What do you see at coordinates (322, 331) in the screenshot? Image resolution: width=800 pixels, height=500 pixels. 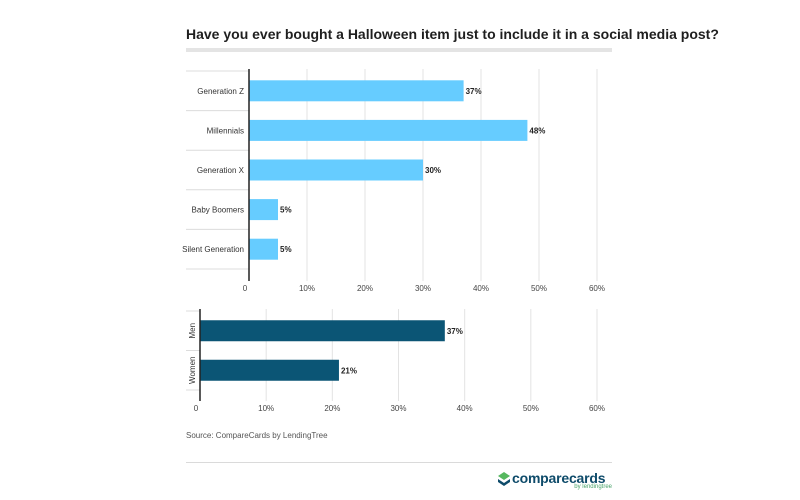 I see `bar-men` at bounding box center [322, 331].